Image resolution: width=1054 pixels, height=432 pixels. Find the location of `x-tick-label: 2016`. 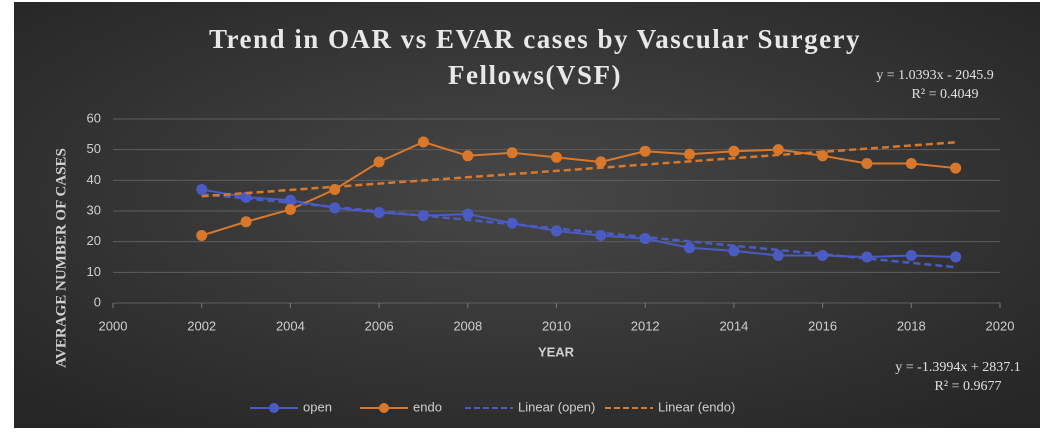

x-tick-label: 2016 is located at coordinates (822, 325).